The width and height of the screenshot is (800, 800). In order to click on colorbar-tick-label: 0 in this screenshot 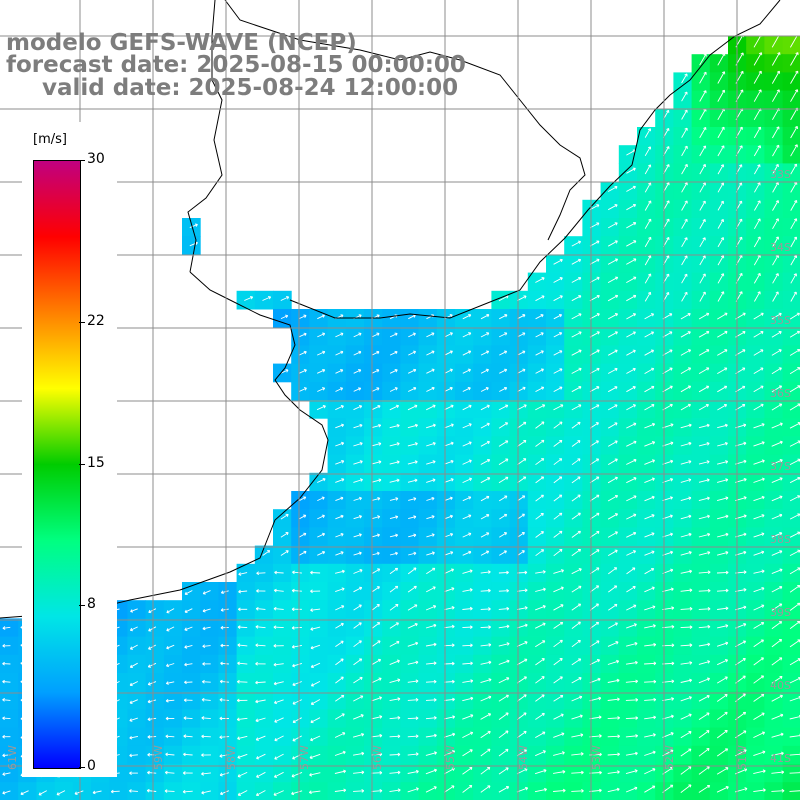, I will do `click(91, 766)`.